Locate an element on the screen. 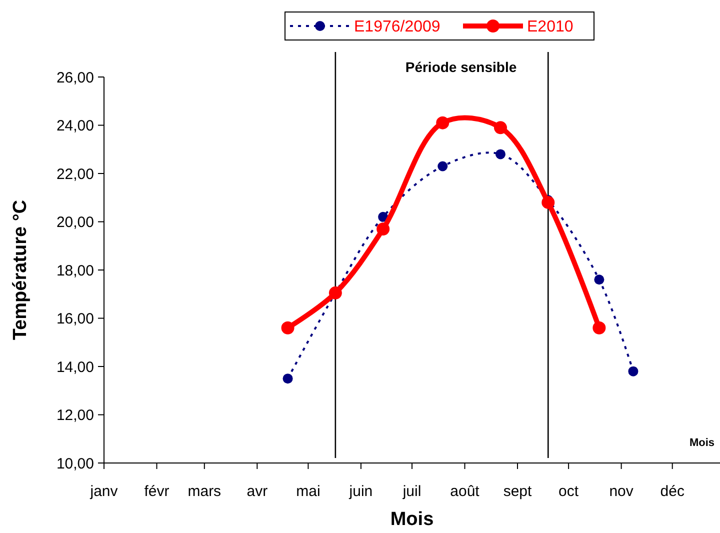 This screenshot has height=533, width=720. x-tick-label: déc is located at coordinates (672, 491).